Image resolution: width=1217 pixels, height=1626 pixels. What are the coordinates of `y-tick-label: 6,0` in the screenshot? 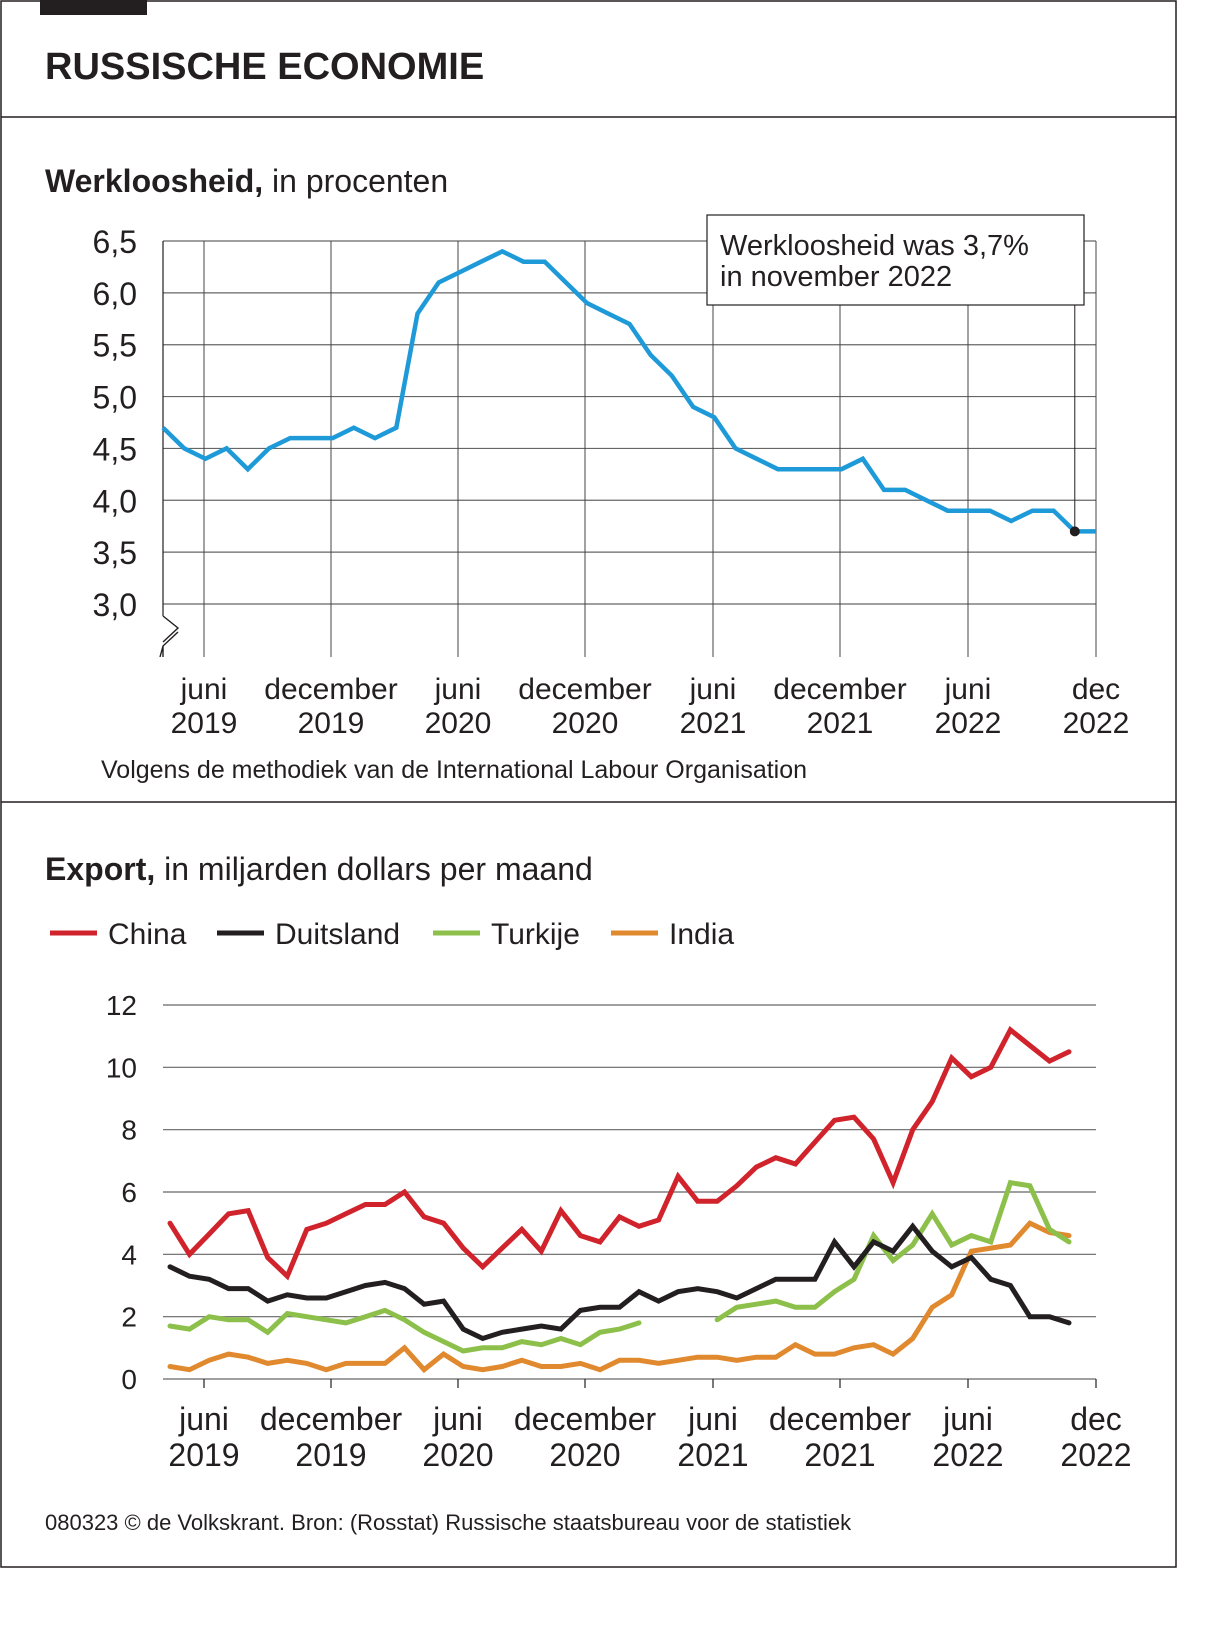 It's located at (115, 294).